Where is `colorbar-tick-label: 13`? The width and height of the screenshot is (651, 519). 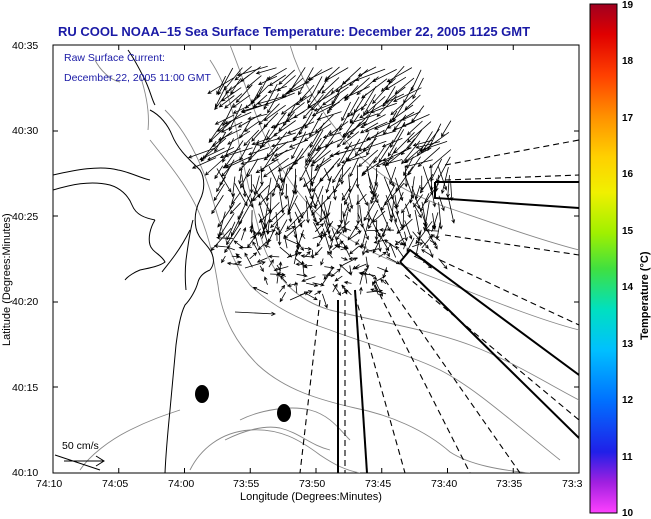
colorbar-tick-label: 13 is located at coordinates (628, 344).